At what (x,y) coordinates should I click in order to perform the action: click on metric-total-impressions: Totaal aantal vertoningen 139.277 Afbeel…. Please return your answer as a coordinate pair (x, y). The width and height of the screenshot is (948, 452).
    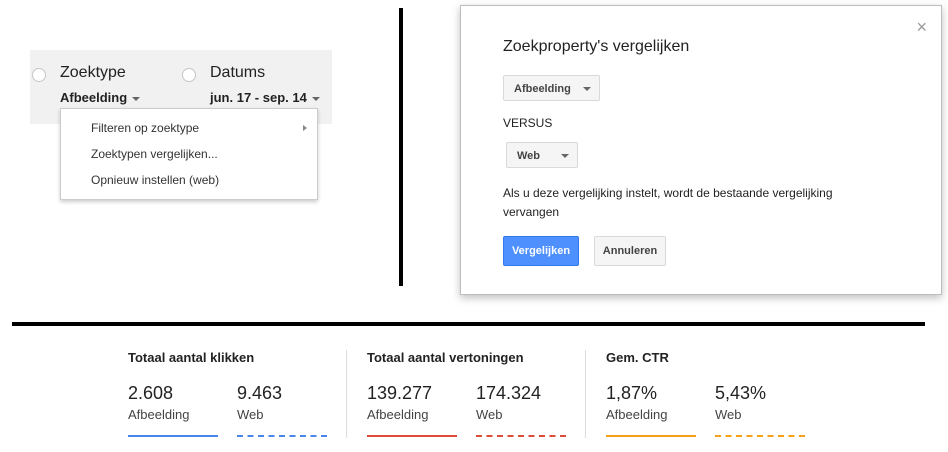
    Looking at the image, I should click on (482, 397).